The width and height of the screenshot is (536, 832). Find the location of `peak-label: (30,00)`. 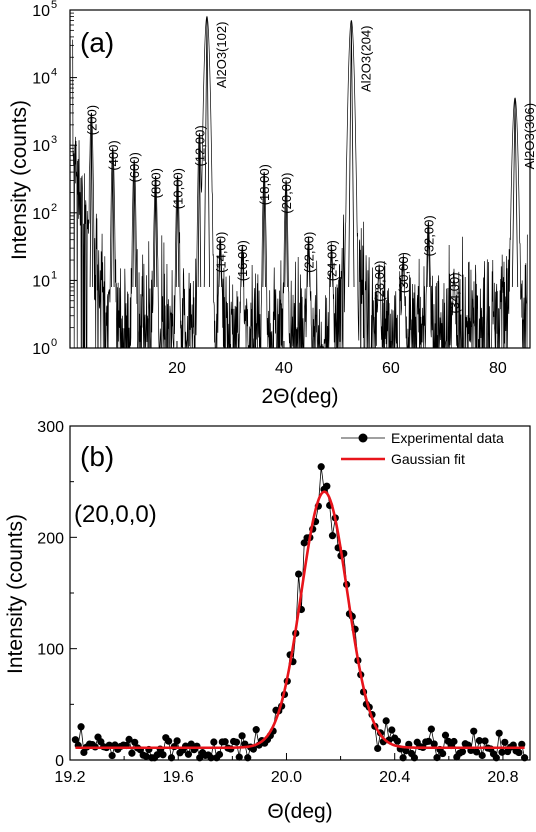

peak-label: (30,00) is located at coordinates (403, 272).